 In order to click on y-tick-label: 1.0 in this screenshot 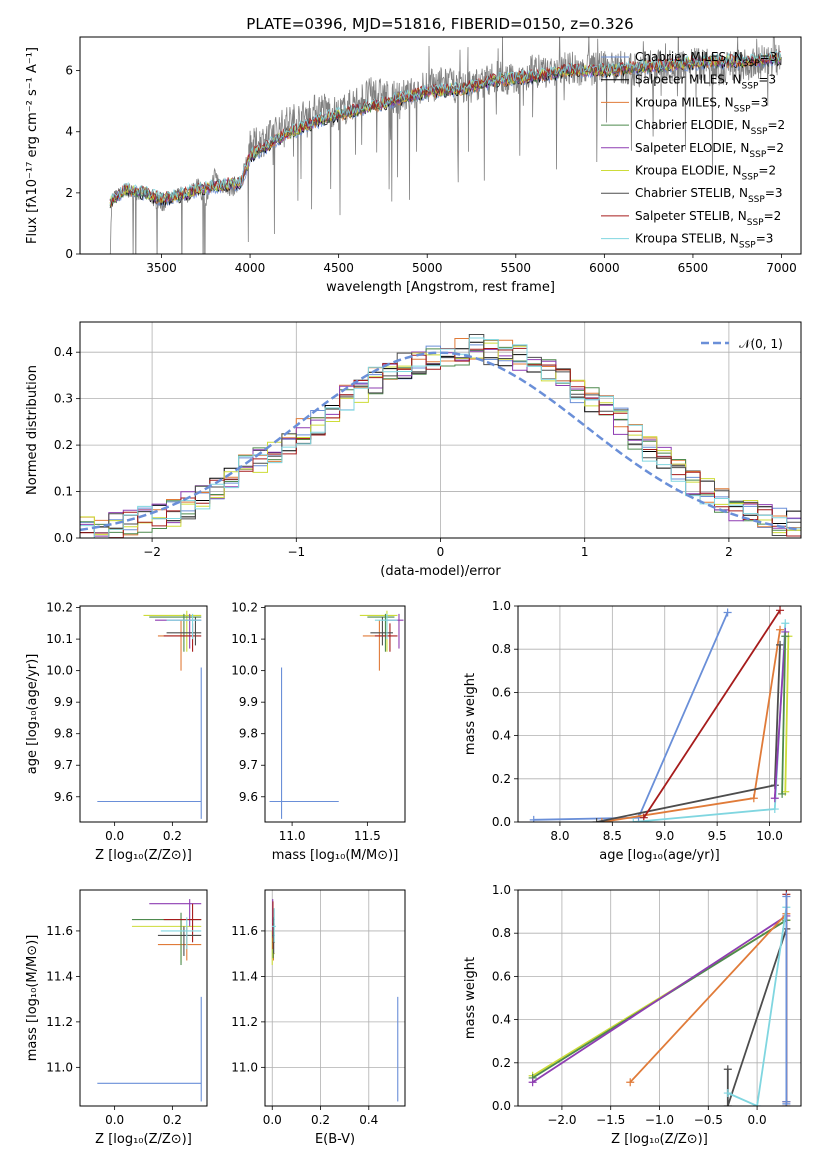, I will do `click(501, 606)`.